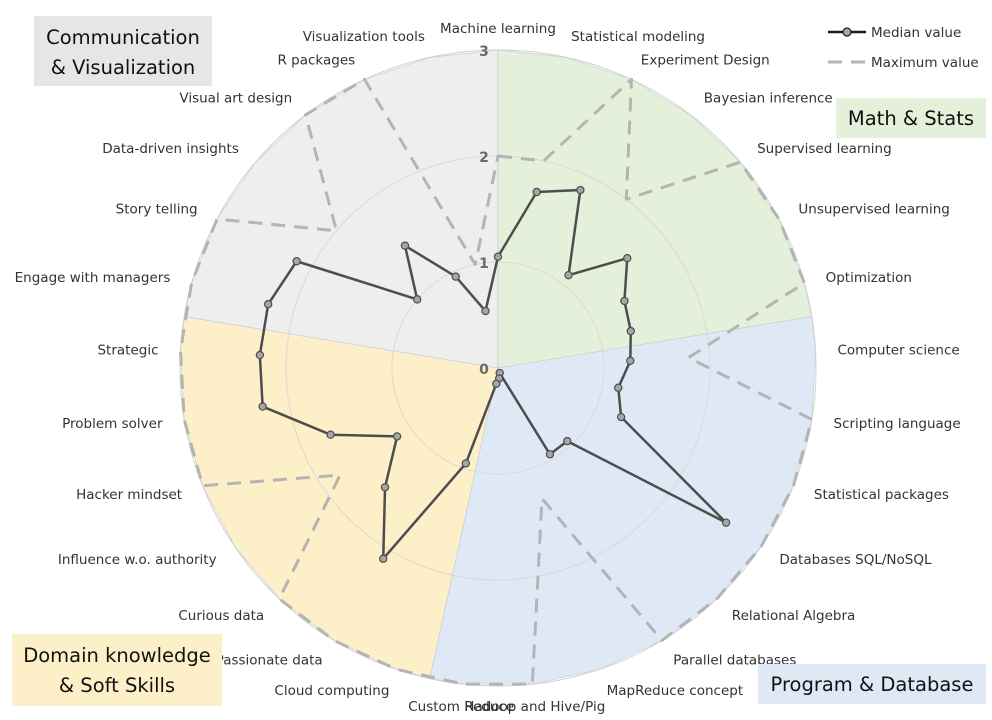  Describe the element at coordinates (466, 463) in the screenshot. I see `median-point-cloud-computing` at that location.